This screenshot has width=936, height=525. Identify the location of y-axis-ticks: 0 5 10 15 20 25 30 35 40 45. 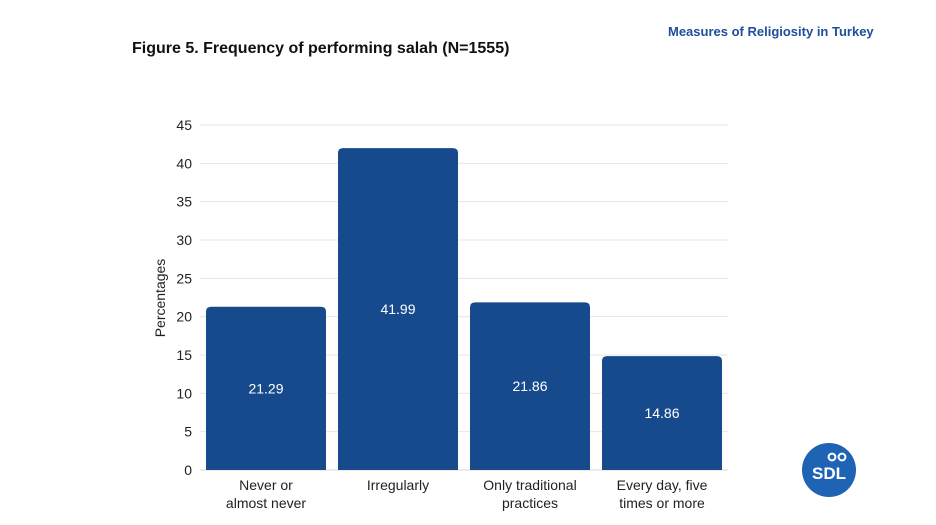
(184, 297).